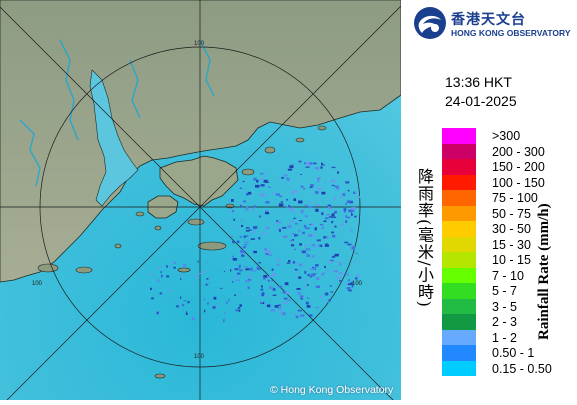 The image size is (577, 405). Describe the element at coordinates (504, 260) in the screenshot. I see `legend-item: 10 - 15` at that location.